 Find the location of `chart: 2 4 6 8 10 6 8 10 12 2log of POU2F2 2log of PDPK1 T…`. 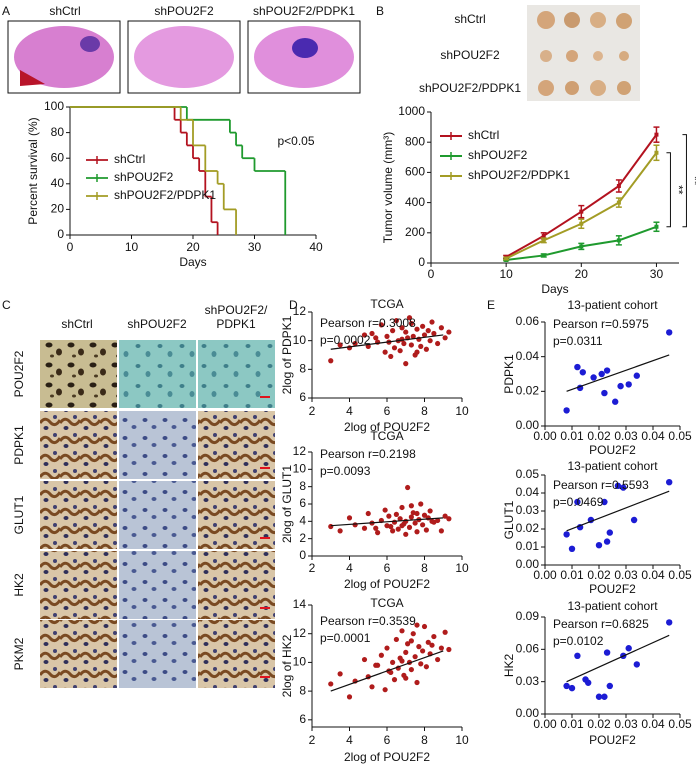

chart: 2 4 6 8 10 6 8 10 12 2log of POU2F2 2log of PDPK1 T… is located at coordinates (374, 365).